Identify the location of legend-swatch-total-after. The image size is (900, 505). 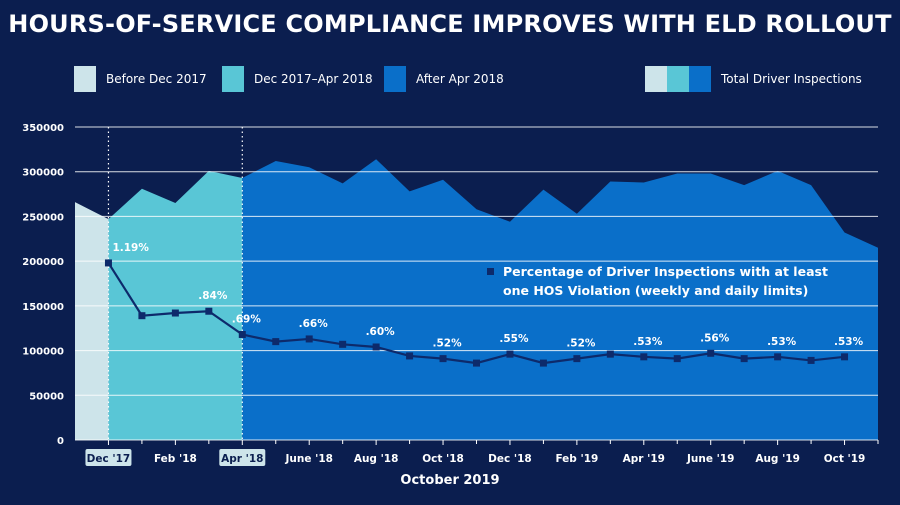
(700, 79).